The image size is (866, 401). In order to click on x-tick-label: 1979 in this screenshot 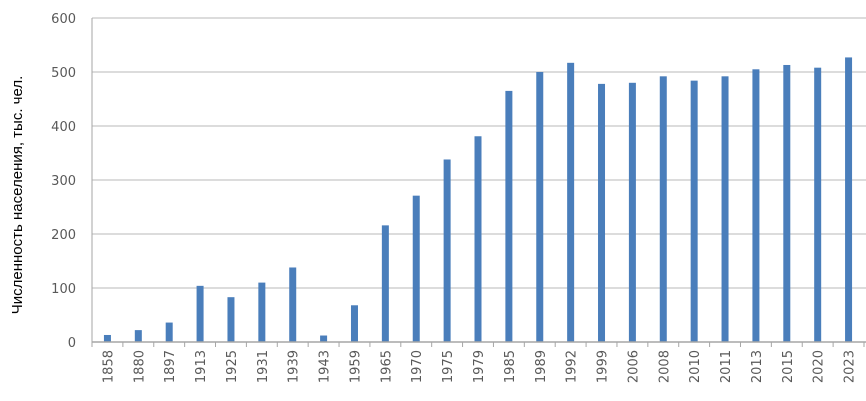, I will do `click(479, 366)`.